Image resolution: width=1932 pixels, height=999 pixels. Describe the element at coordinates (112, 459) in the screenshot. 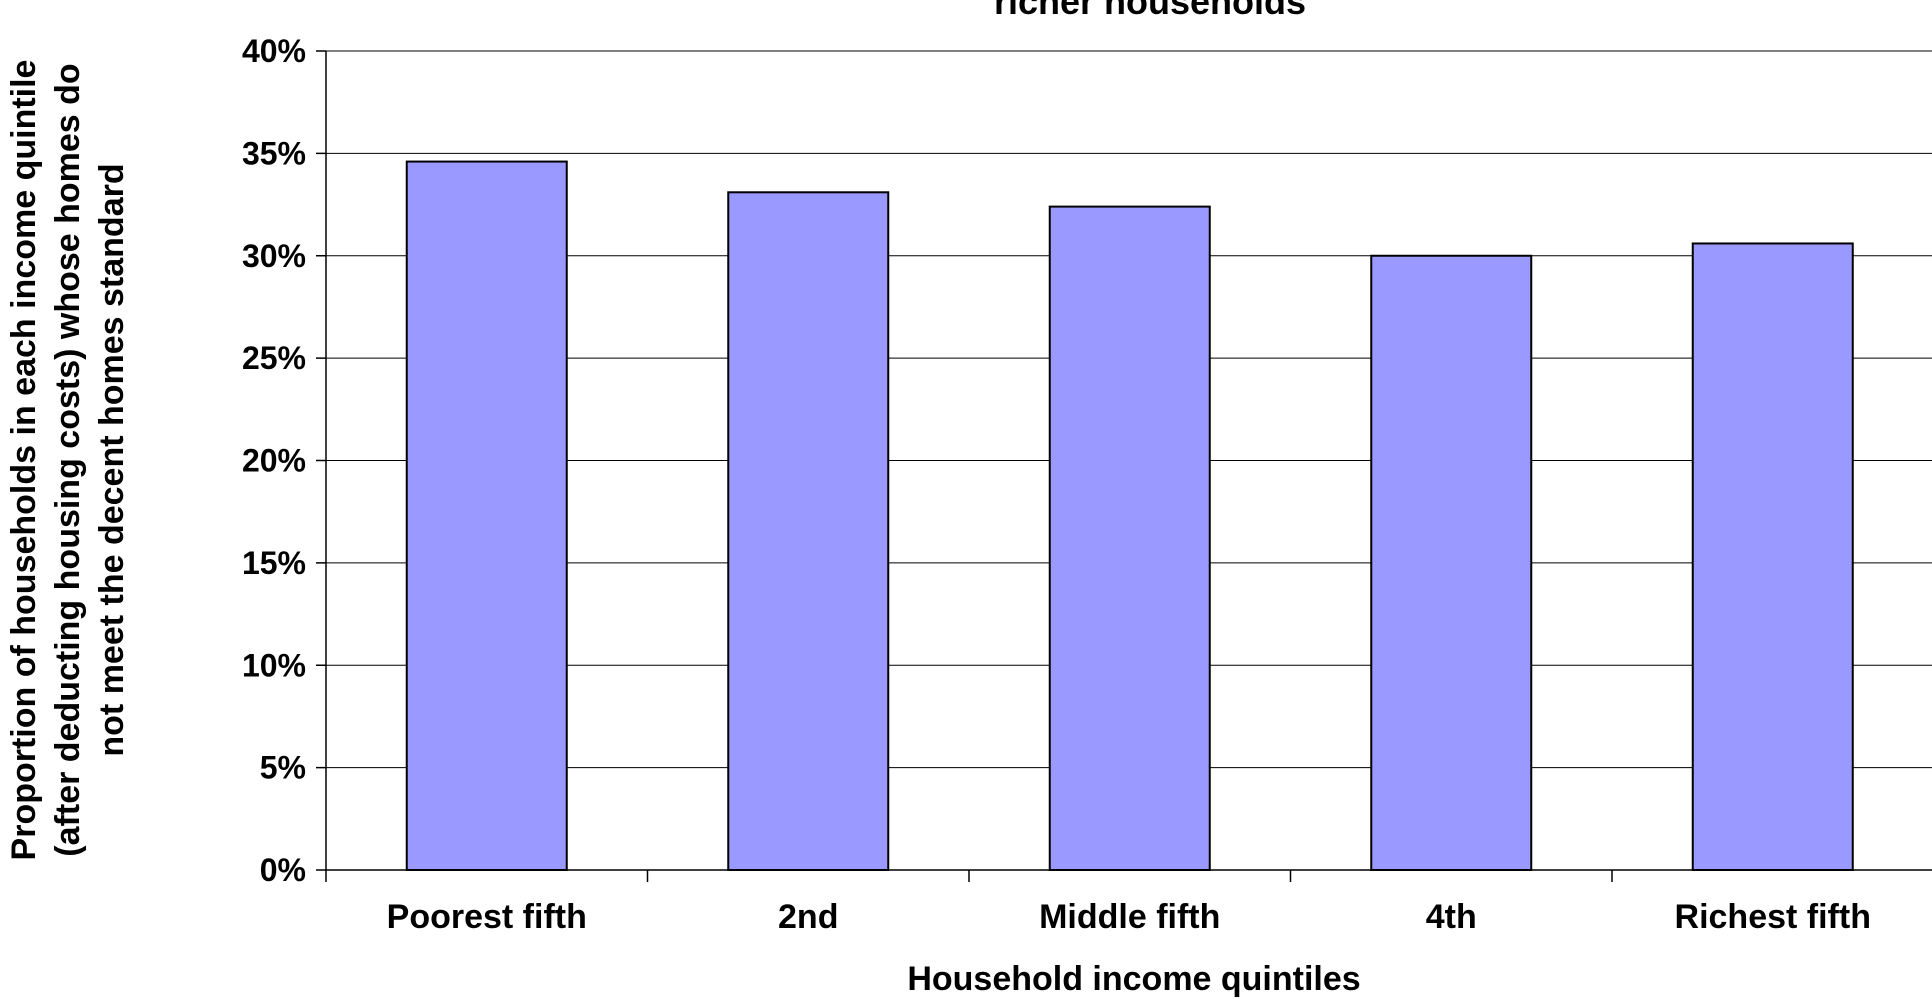

I see `y-axis-title-line-3: not meet the decent homes standard` at that location.